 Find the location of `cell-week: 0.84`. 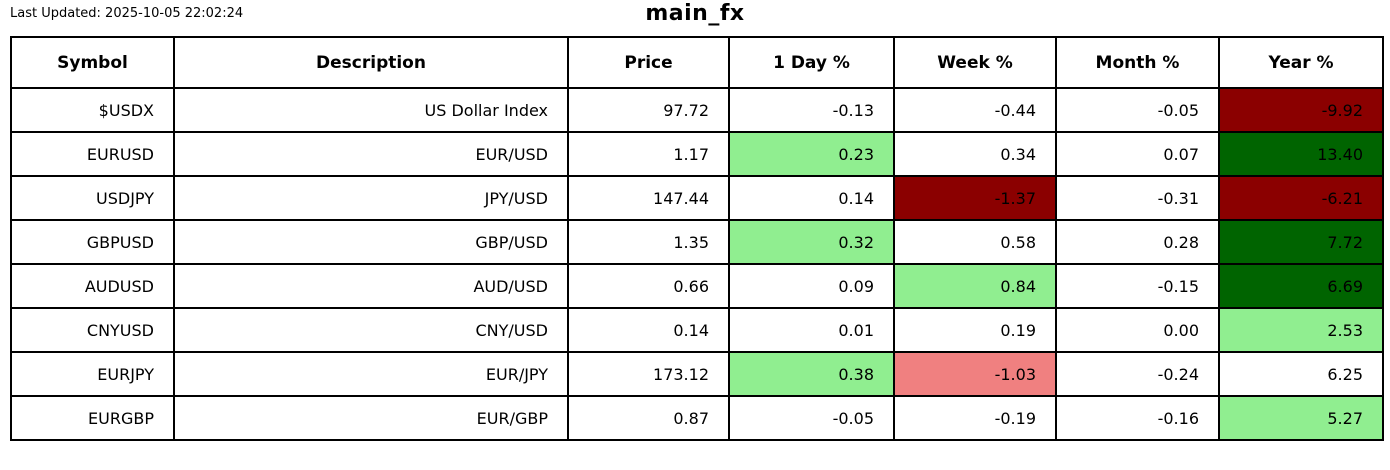

cell-week: 0.84 is located at coordinates (975, 286).